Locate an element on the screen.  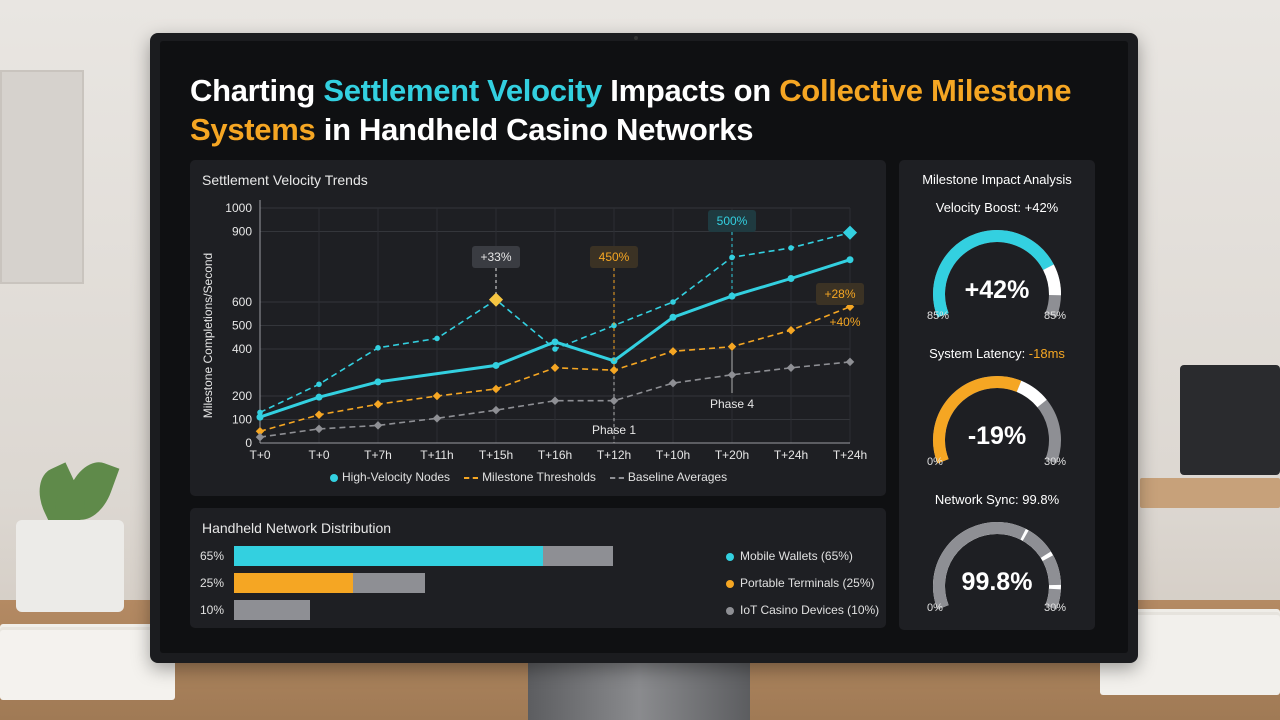
annotation-label: 450% is located at coordinates (614, 257).